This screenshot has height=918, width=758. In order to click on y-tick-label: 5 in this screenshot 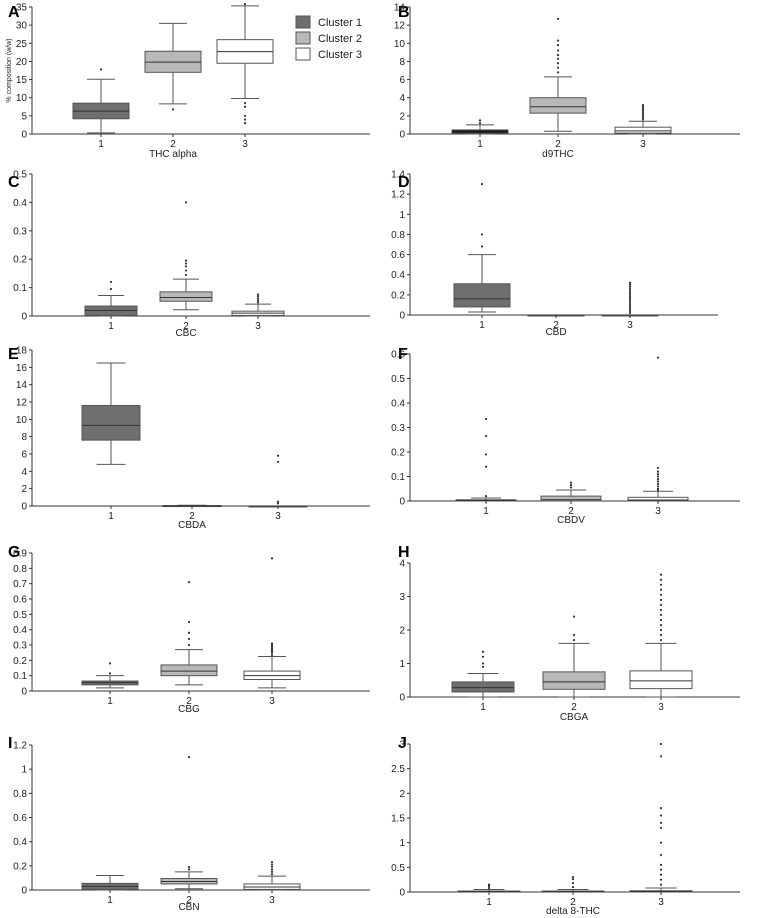, I will do `click(24, 116)`.